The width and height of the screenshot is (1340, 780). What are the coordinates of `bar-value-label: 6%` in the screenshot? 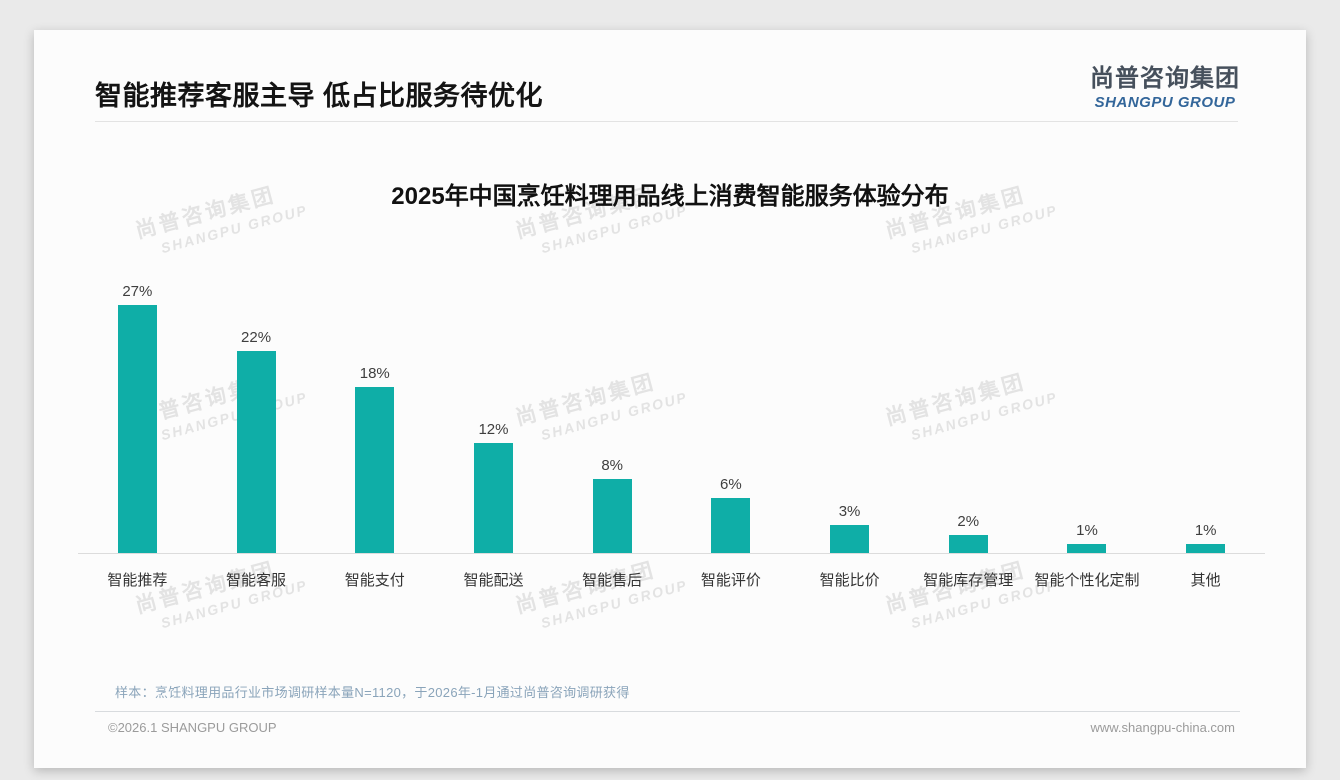 It's located at (731, 484).